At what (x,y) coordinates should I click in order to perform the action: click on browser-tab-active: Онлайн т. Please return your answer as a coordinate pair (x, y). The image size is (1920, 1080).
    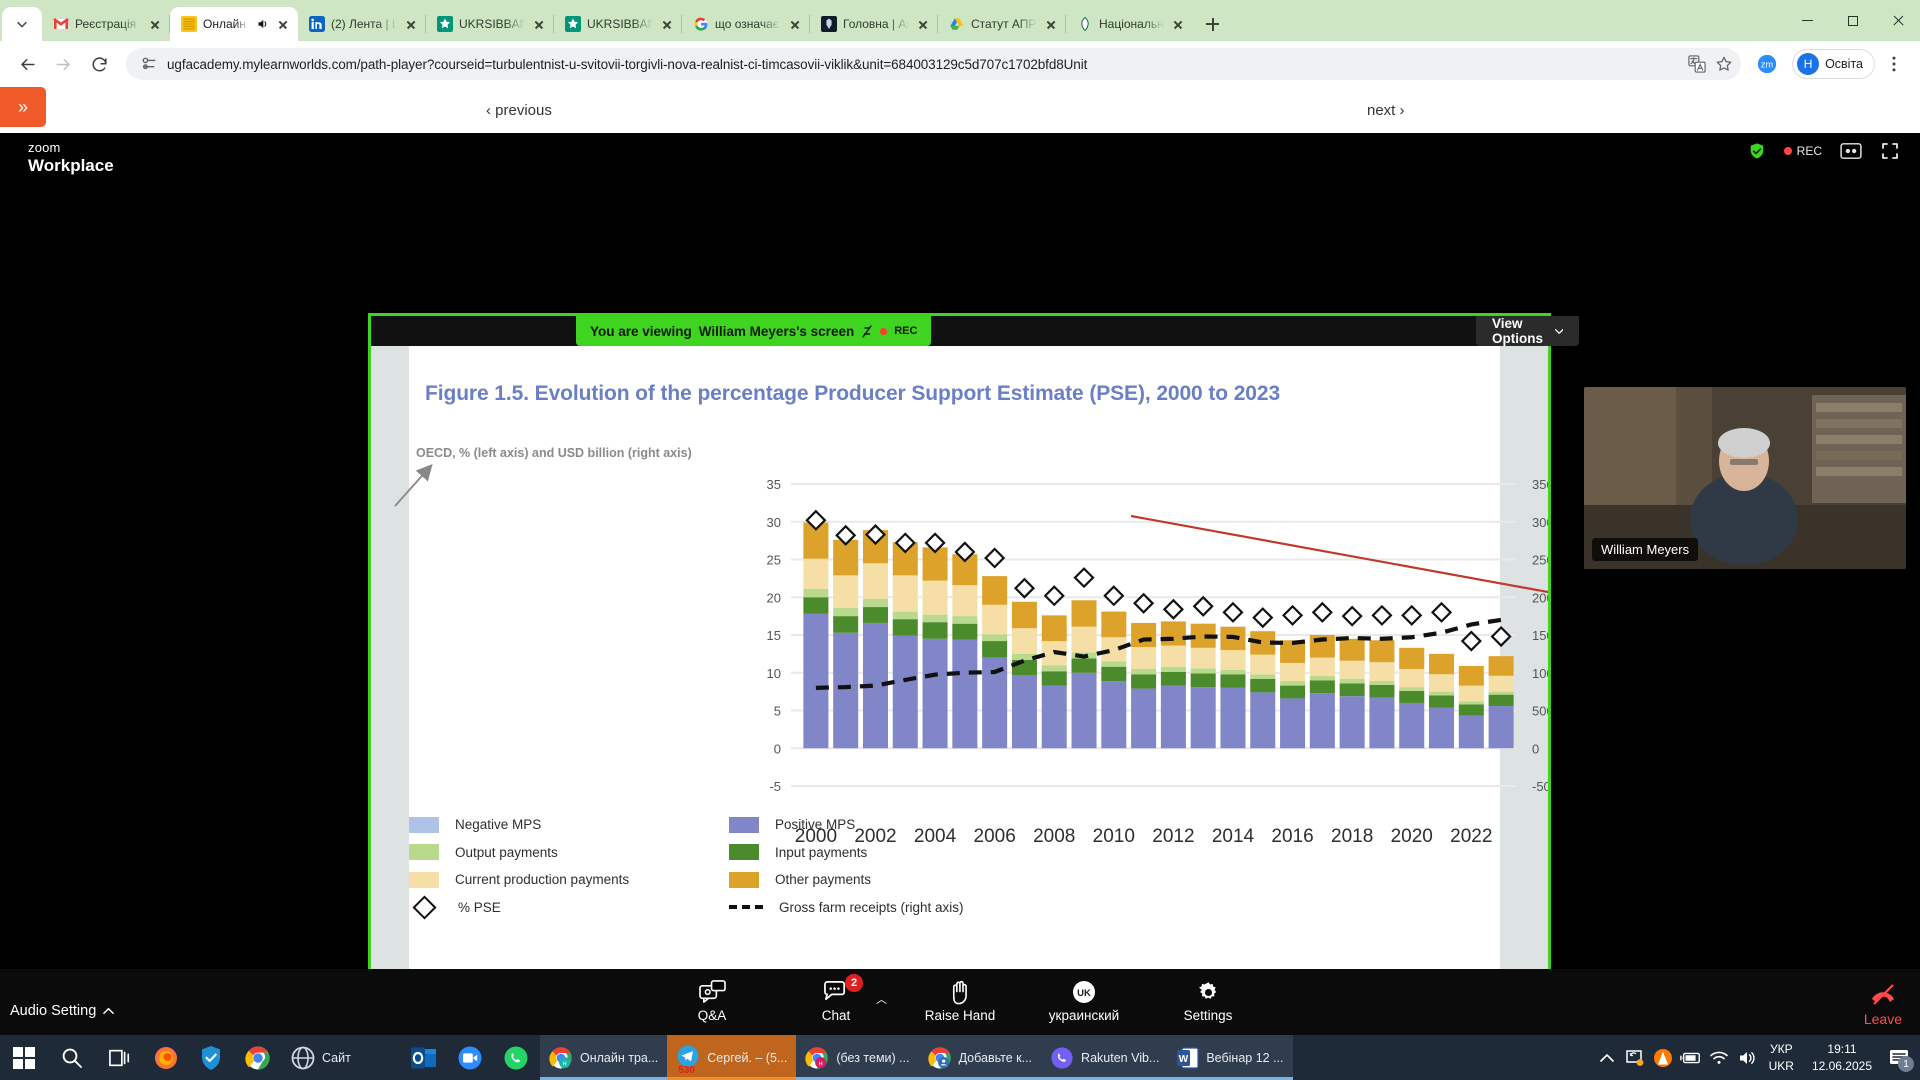
    Looking at the image, I should click on (234, 24).